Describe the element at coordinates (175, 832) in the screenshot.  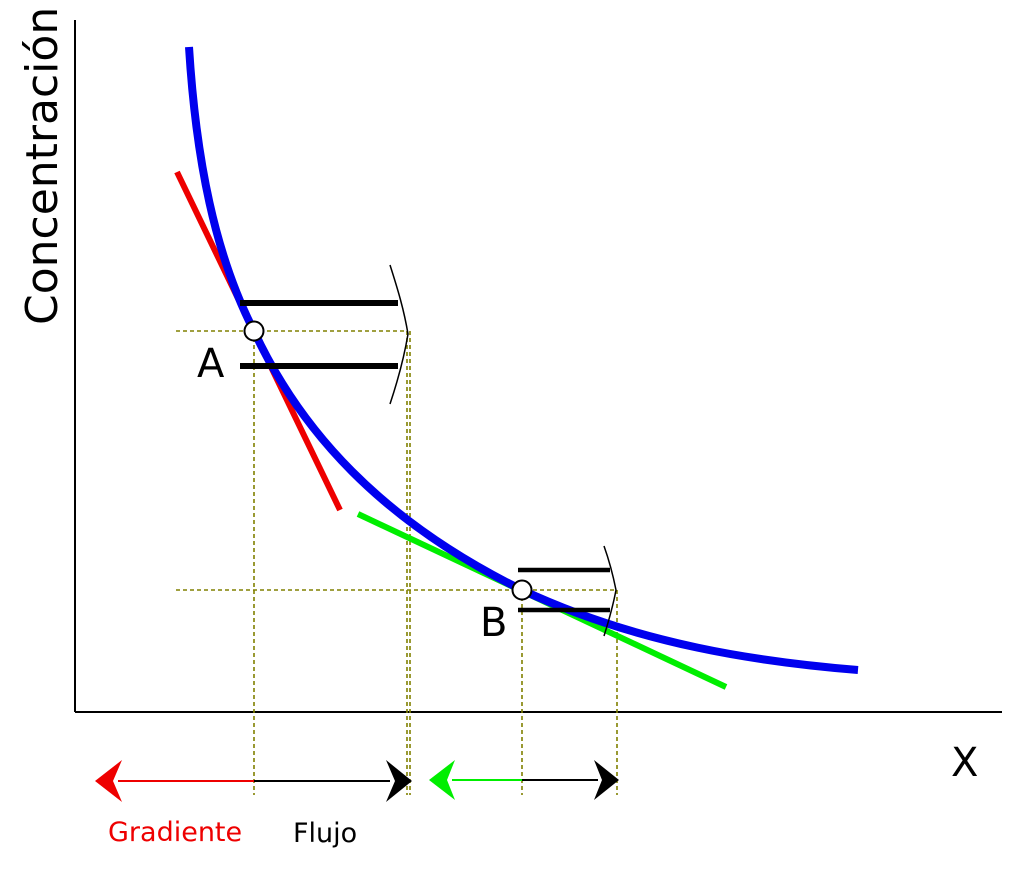
I see `gradient-label: Gradiente` at that location.